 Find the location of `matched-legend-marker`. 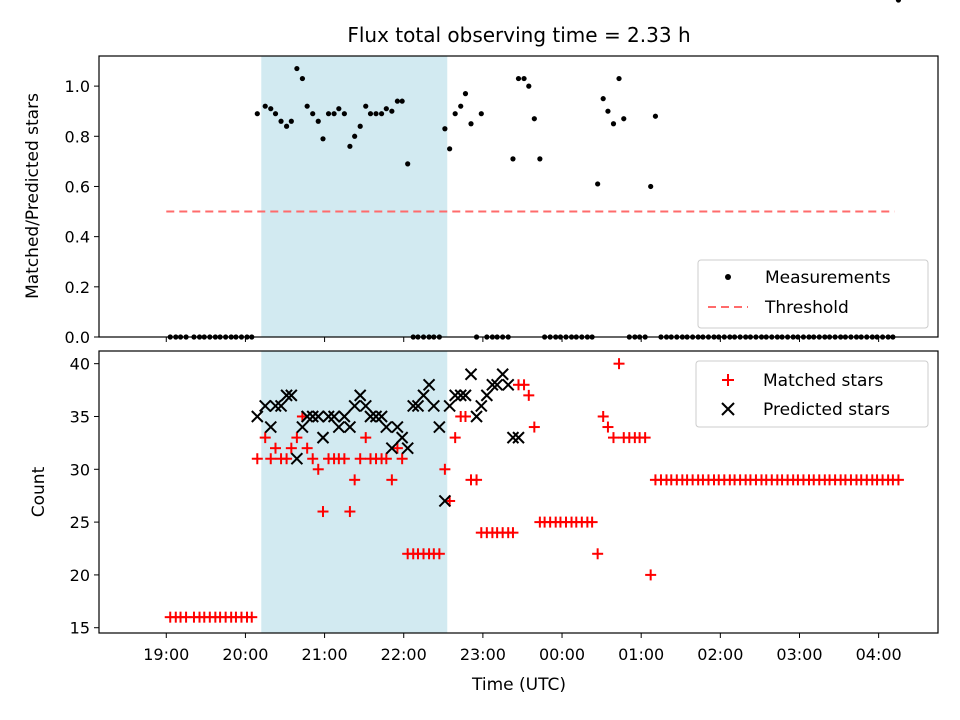

matched-legend-marker is located at coordinates (728, 380).